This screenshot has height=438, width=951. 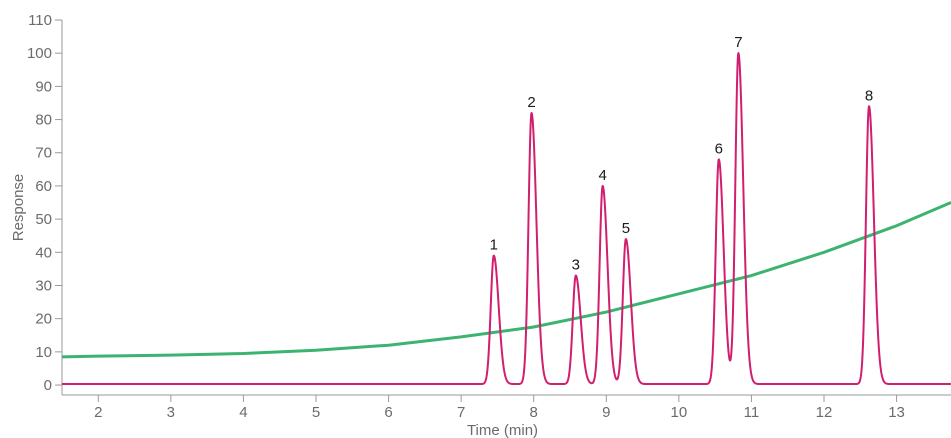 I want to click on x-tick-label: 9, so click(x=606, y=412).